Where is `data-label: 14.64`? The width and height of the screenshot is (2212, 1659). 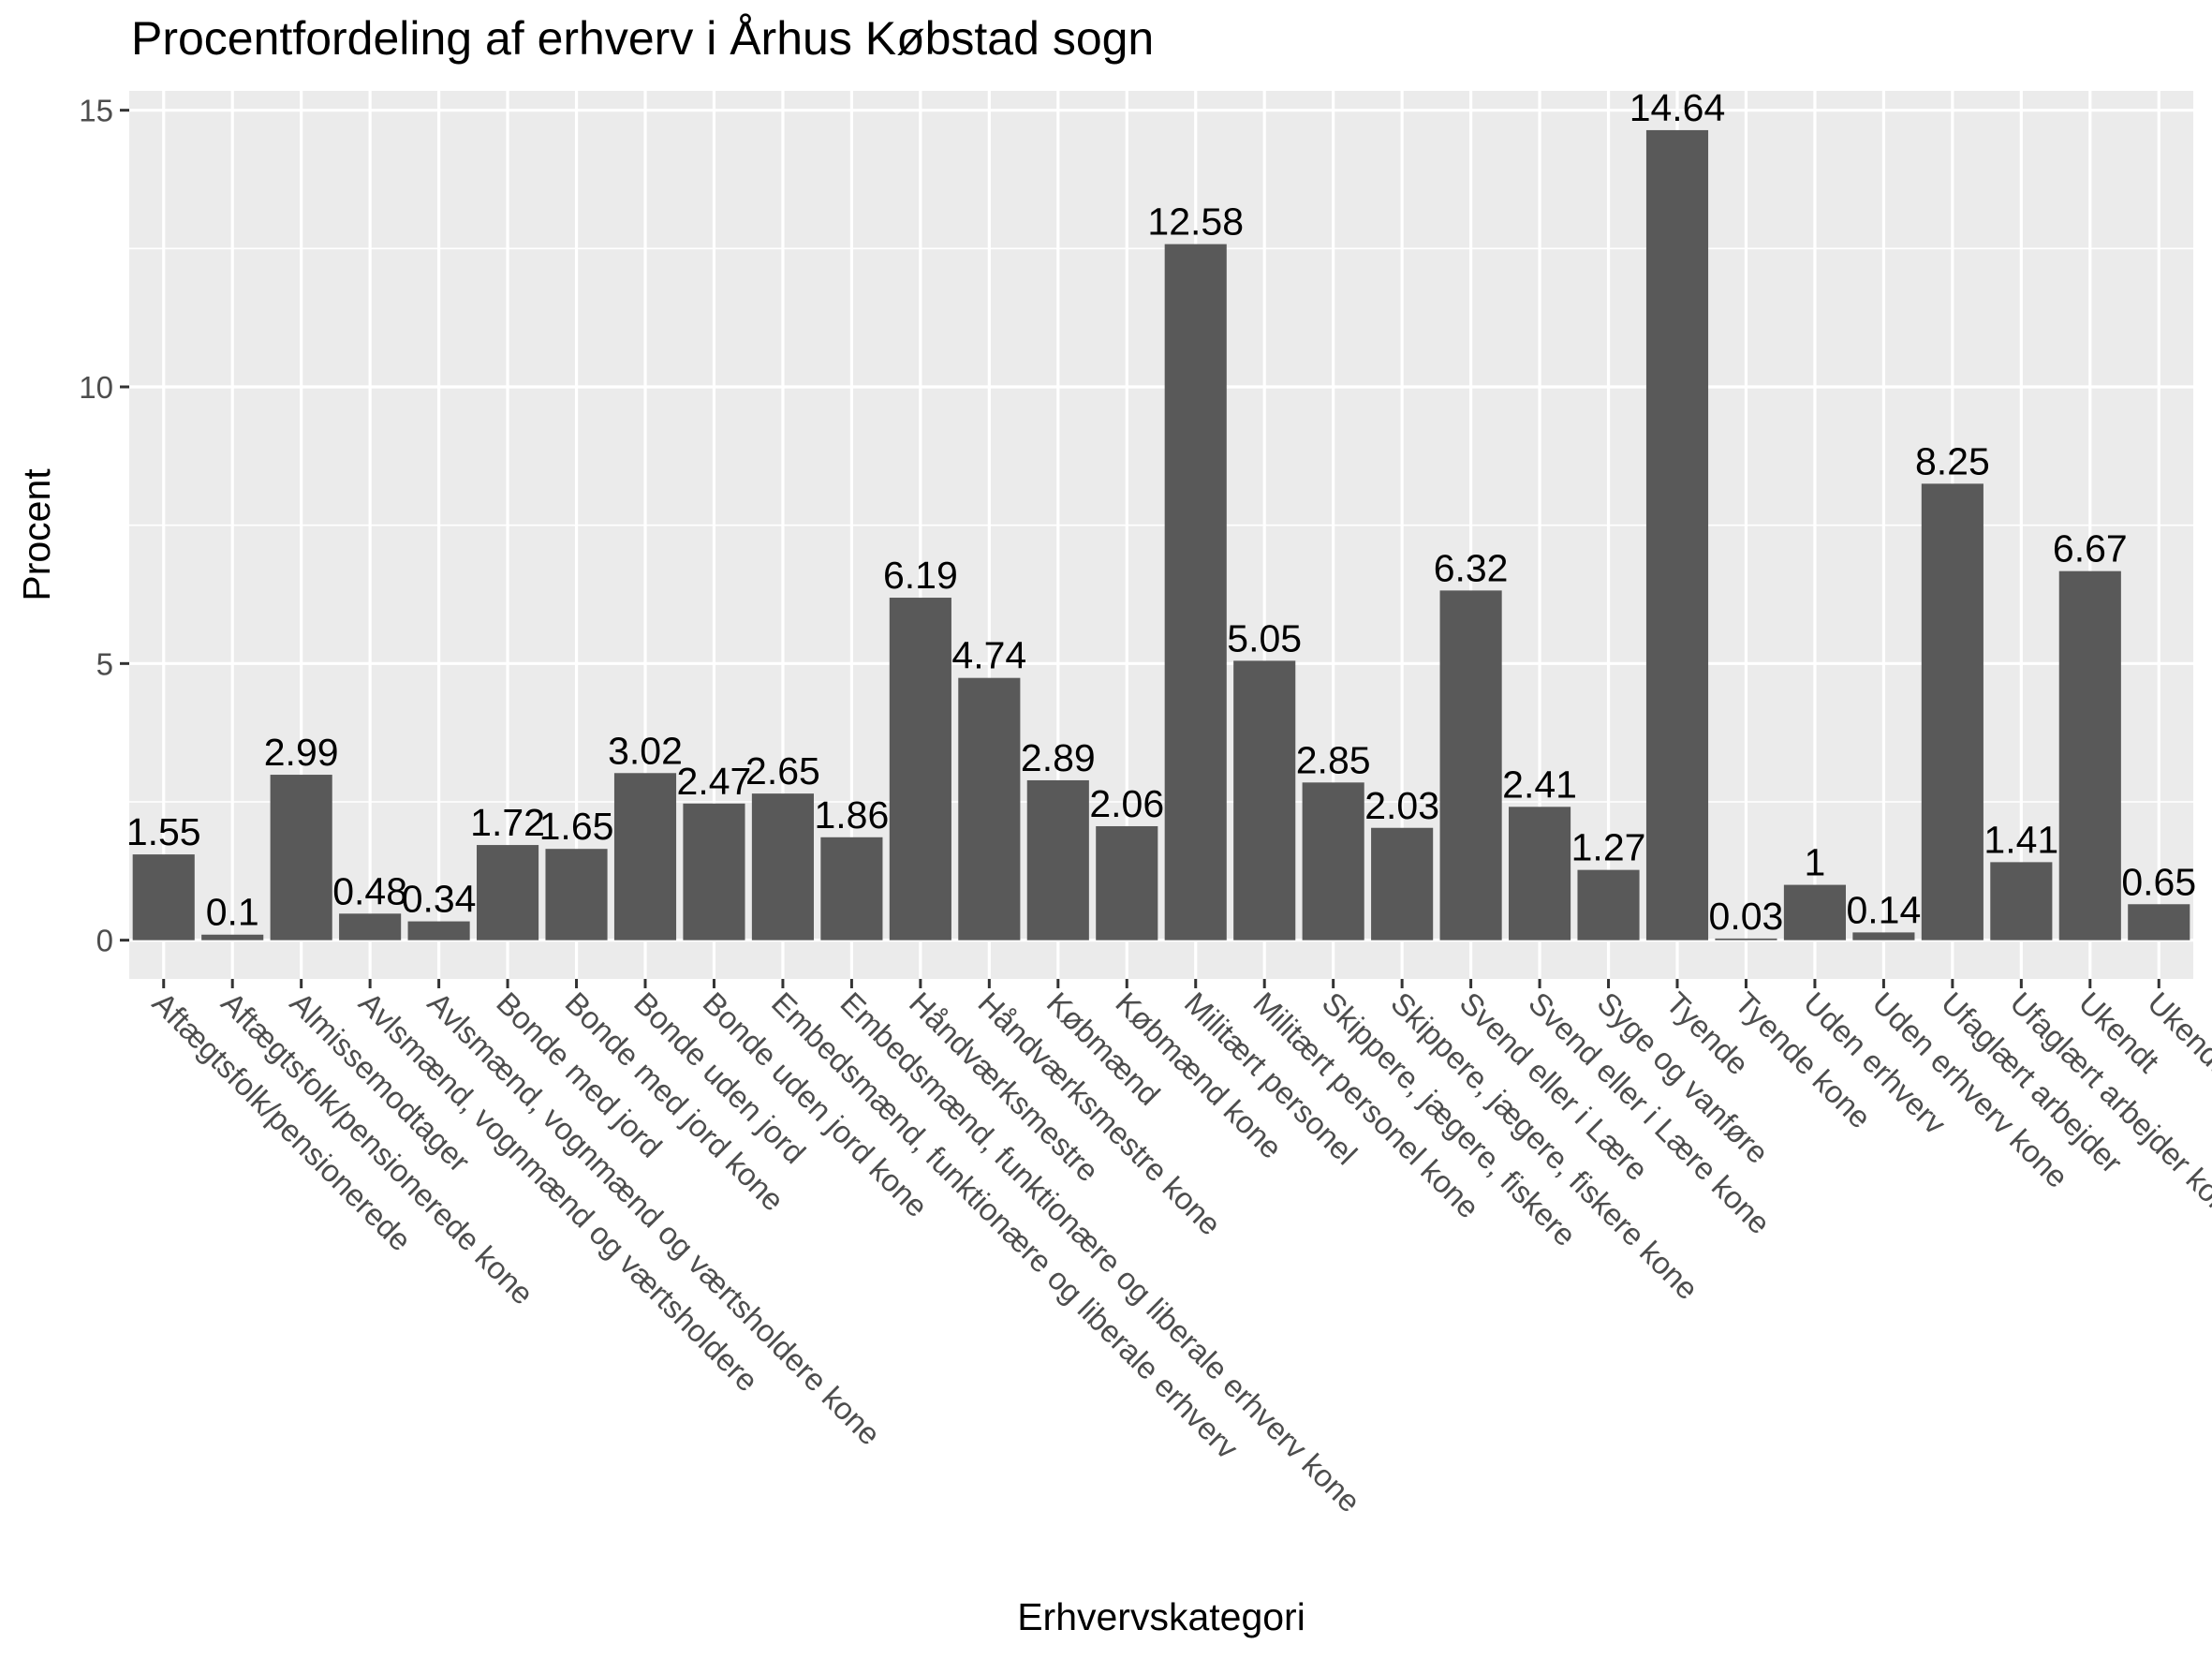 data-label: 14.64 is located at coordinates (1678, 108).